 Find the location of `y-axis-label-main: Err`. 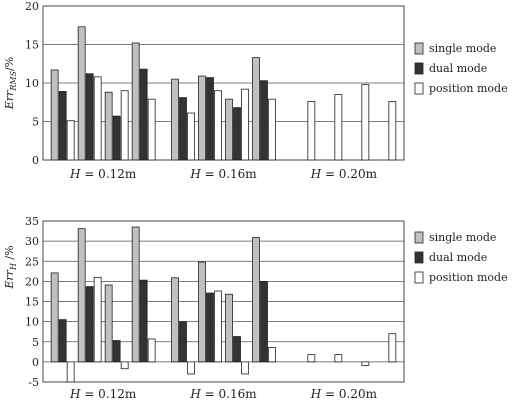

y-axis-label-main: Err is located at coordinates (9, 279).